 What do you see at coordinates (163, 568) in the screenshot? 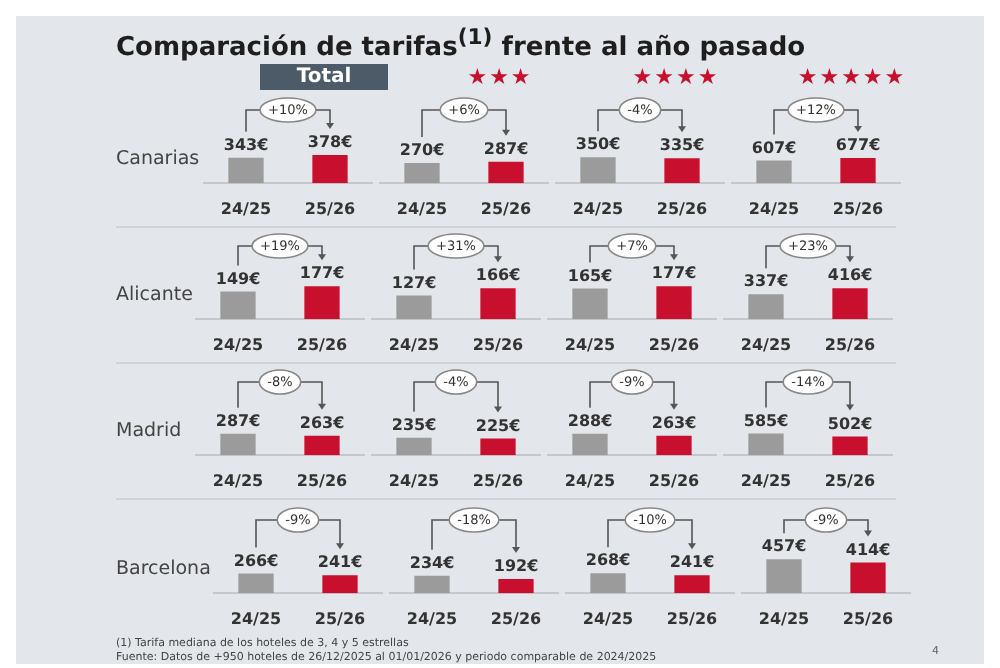
I see `text: Barcelona` at bounding box center [163, 568].